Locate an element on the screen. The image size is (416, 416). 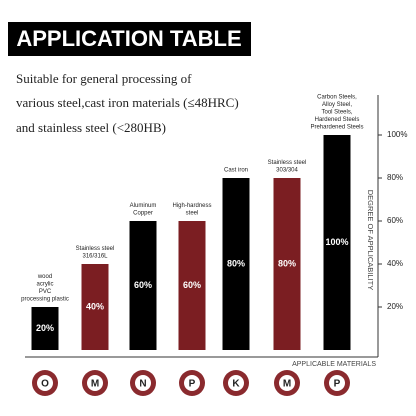
y-tick-label: 80% is located at coordinates (395, 177).